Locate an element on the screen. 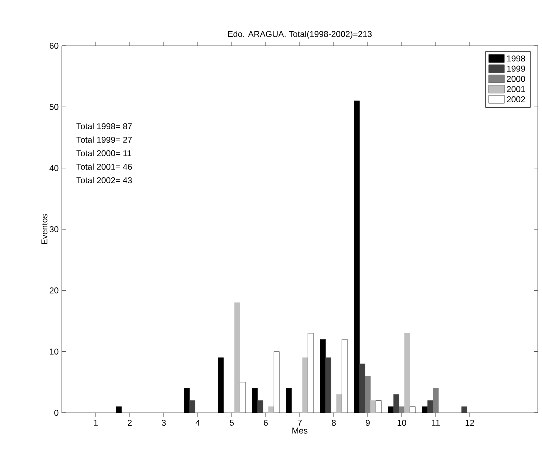  y-axis-title: Eventos is located at coordinates (45, 229).